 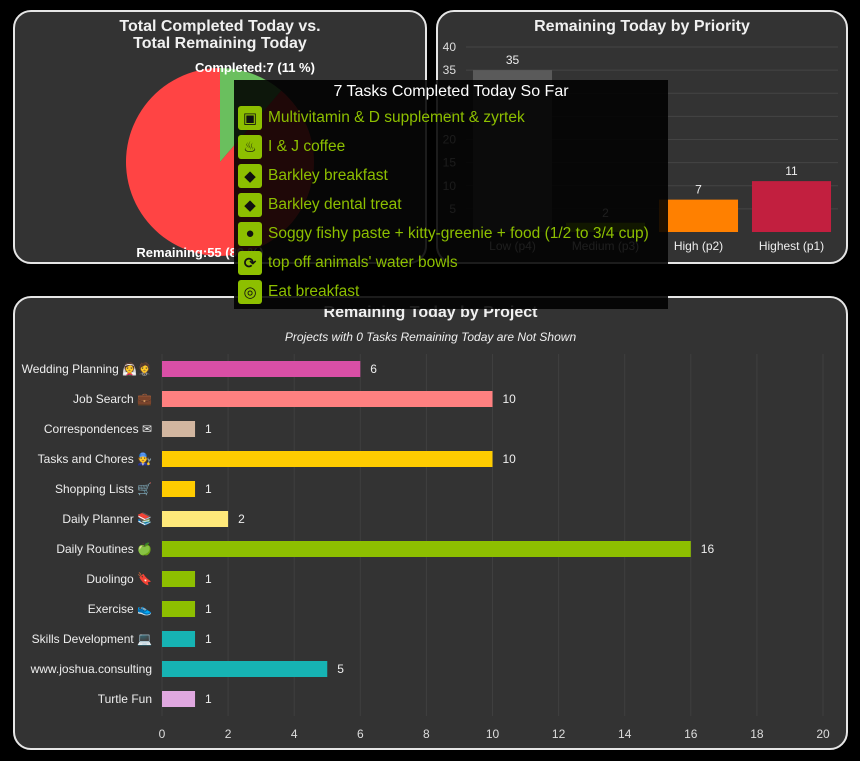 What do you see at coordinates (250, 117) in the screenshot?
I see `pill-bottle-icon: ▣` at bounding box center [250, 117].